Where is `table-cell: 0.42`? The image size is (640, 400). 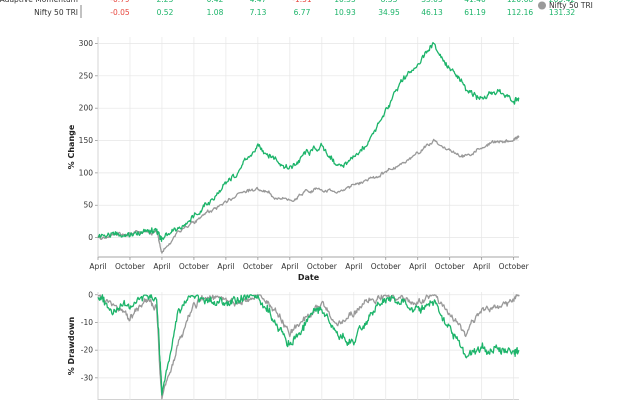
table-cell: 0.42 is located at coordinates (215, 2).